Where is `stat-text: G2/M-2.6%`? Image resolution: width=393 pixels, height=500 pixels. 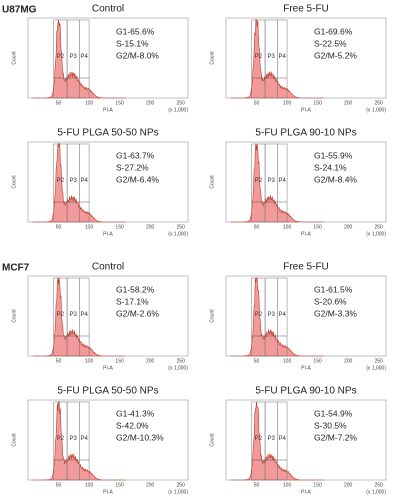
stat-text: G2/M-2.6% is located at coordinates (137, 313).